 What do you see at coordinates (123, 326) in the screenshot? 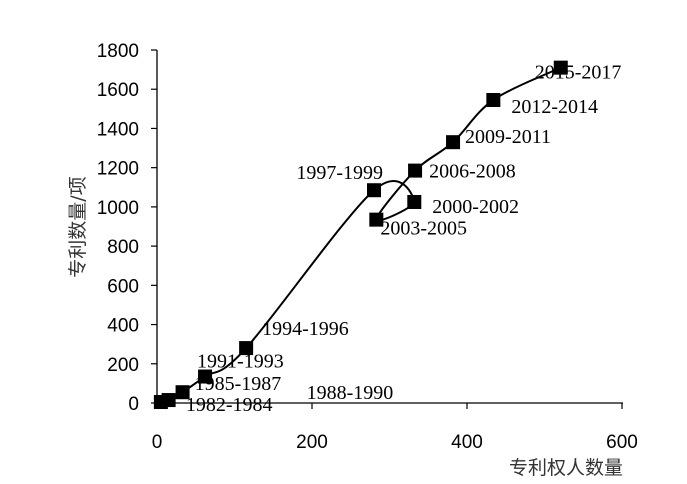
I see `y-tick-label: 400` at bounding box center [123, 326].